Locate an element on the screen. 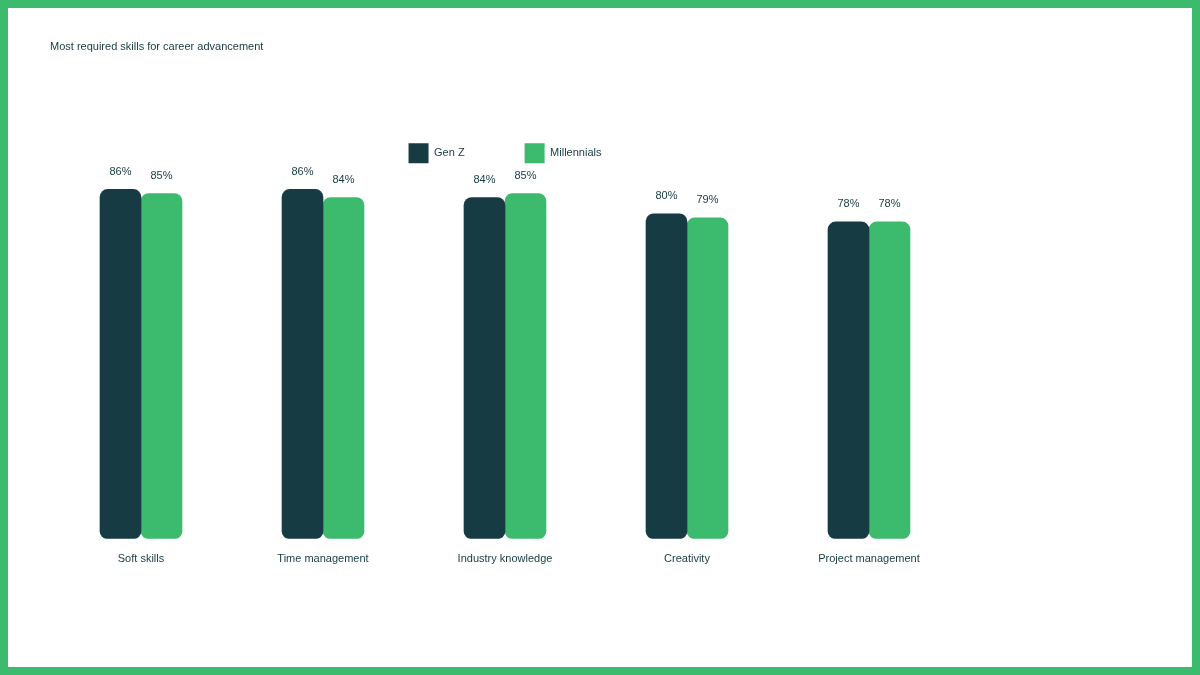 The height and width of the screenshot is (675, 1200). x-tick-label: Industry knowledge is located at coordinates (505, 558).